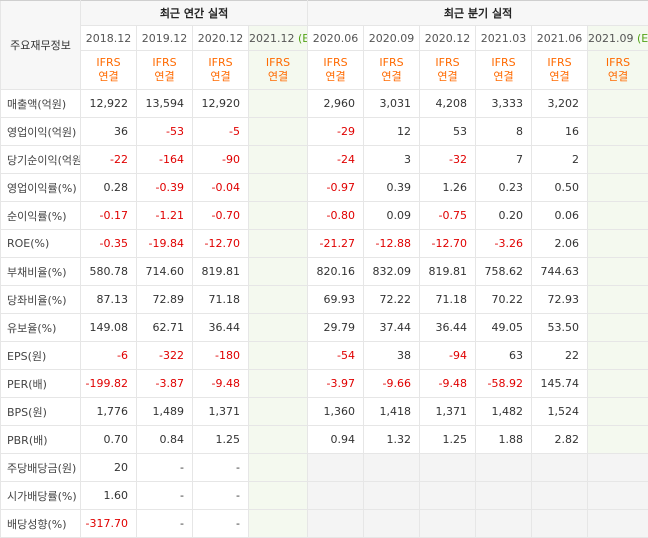 Image resolution: width=648 pixels, height=538 pixels. Describe the element at coordinates (392, 356) in the screenshot. I see `quarter-value-cell: 38` at that location.